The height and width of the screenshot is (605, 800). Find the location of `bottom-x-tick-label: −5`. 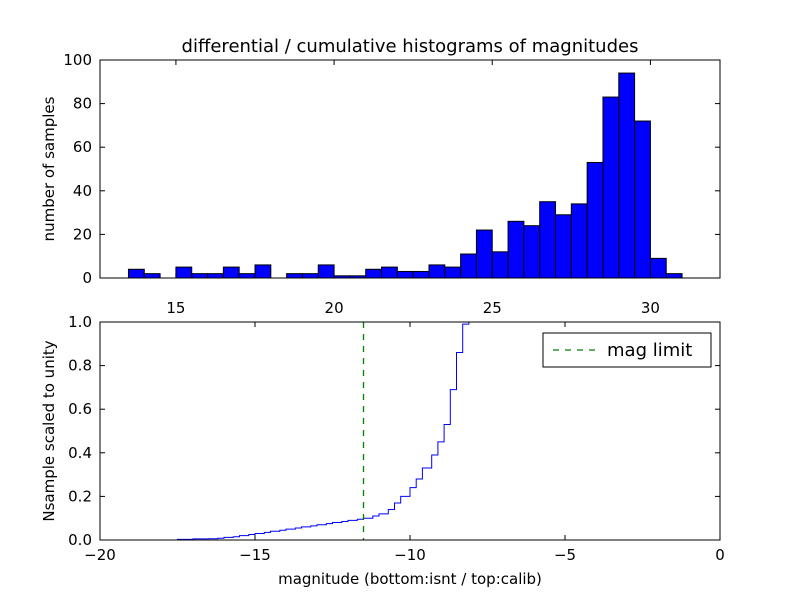

bottom-x-tick-label: −5 is located at coordinates (565, 555).